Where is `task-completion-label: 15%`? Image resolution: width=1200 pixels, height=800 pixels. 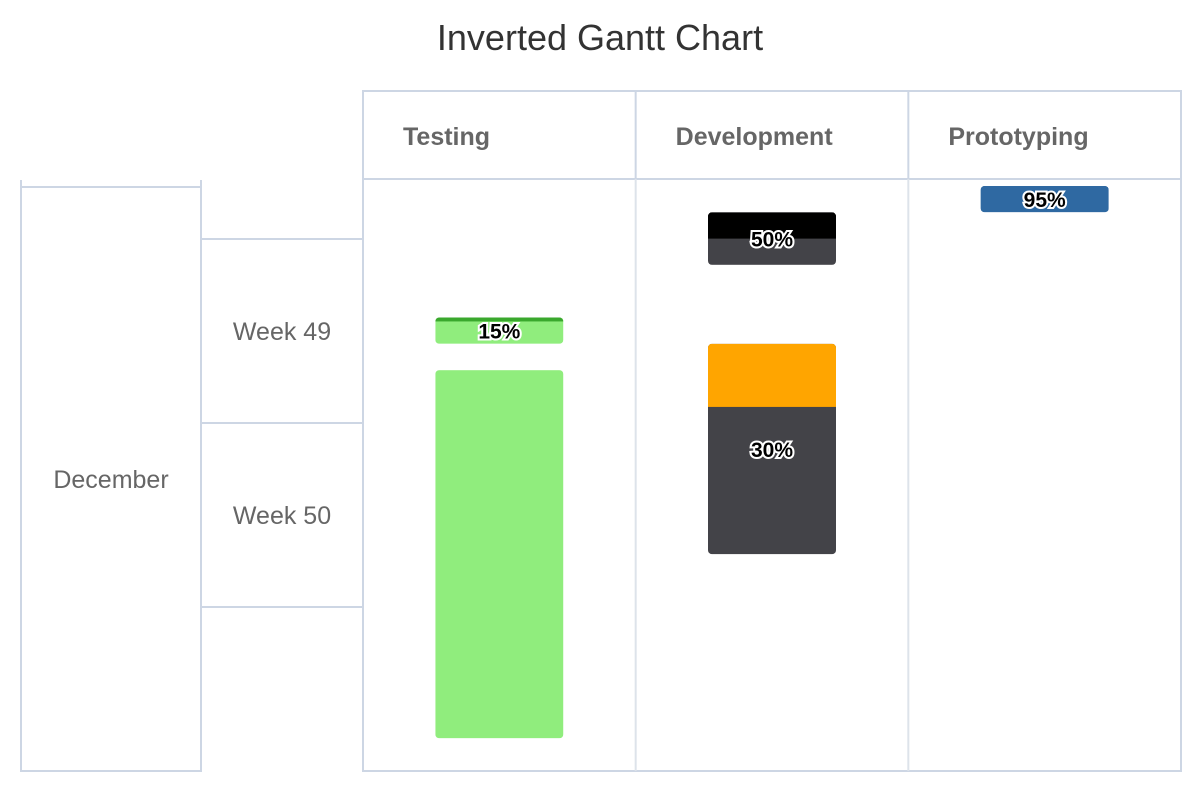 task-completion-label: 15% is located at coordinates (499, 332).